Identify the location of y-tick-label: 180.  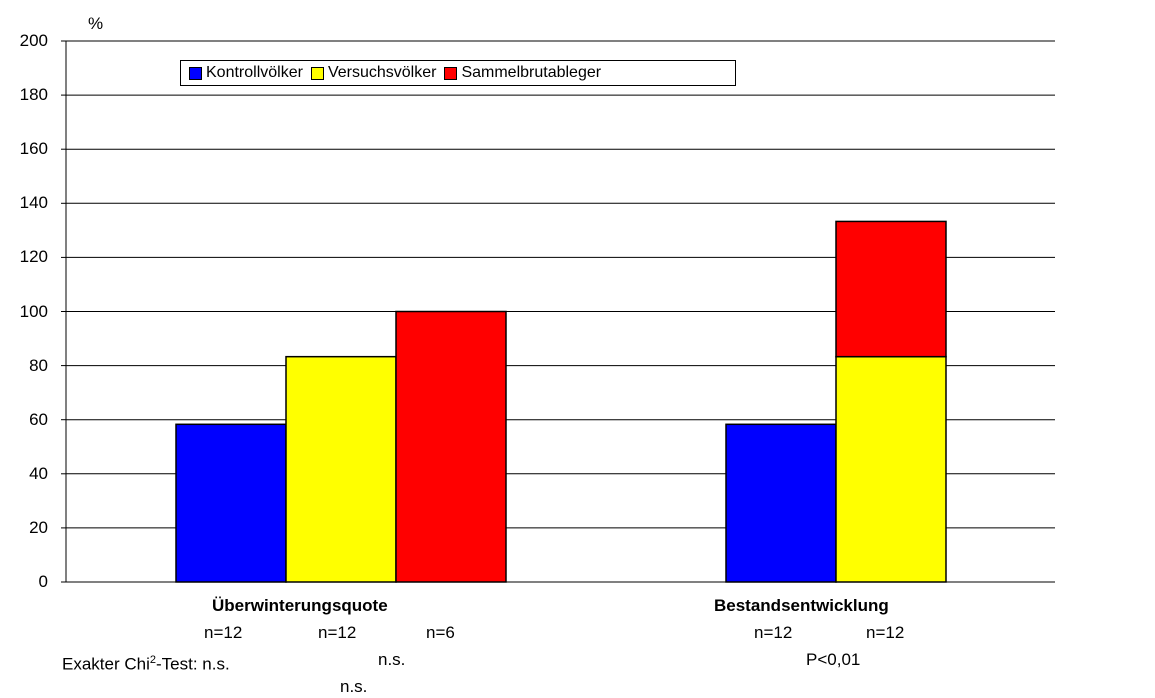
(33, 95).